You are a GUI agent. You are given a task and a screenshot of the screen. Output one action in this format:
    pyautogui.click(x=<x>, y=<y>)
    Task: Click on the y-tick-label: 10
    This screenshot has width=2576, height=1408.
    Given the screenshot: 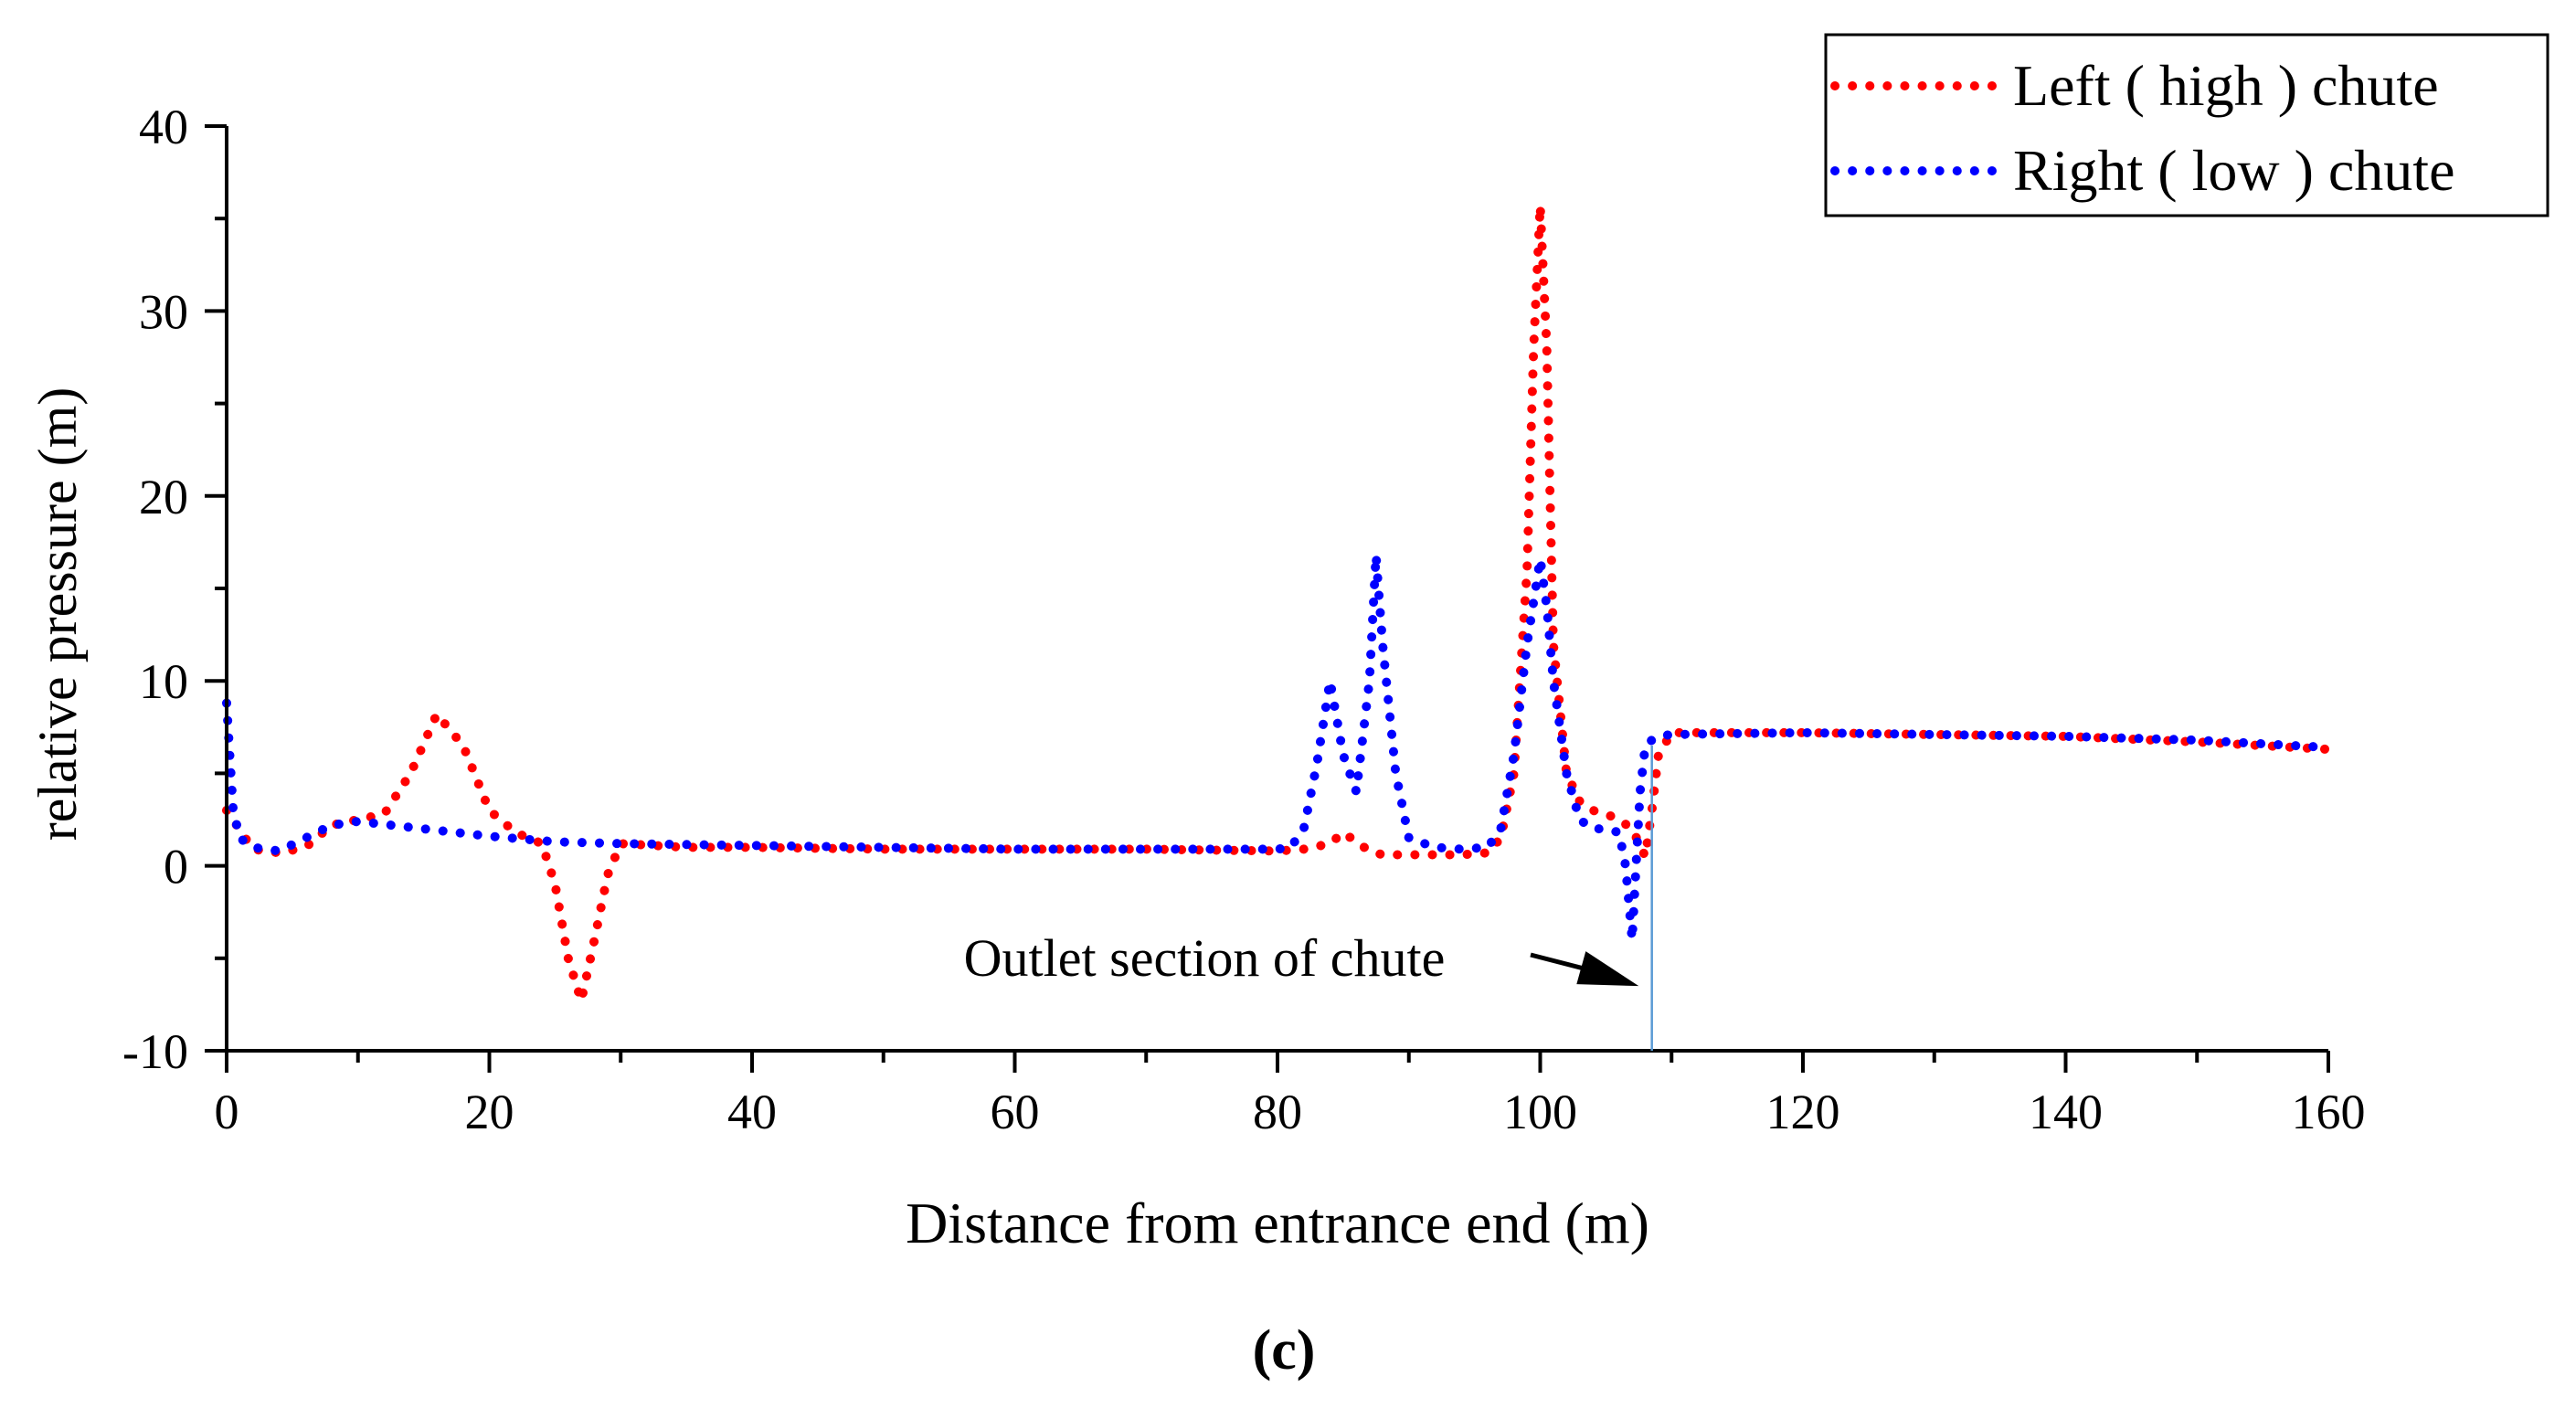 What is the action you would take?
    pyautogui.click(x=163, y=681)
    